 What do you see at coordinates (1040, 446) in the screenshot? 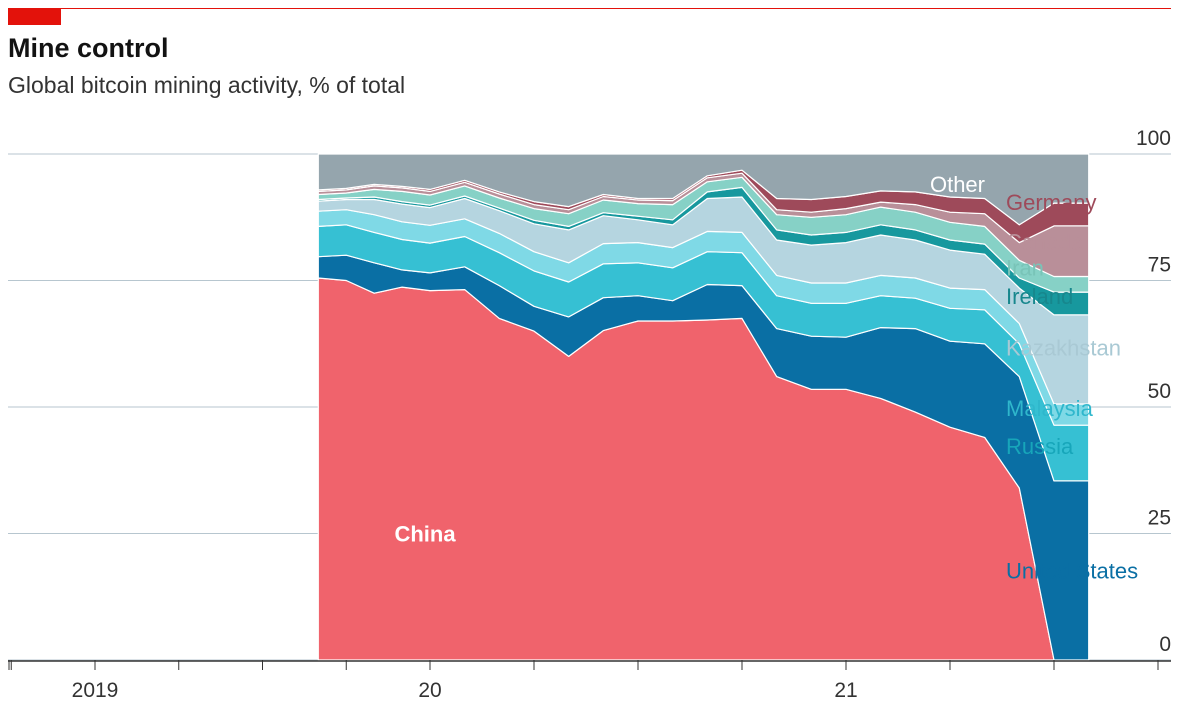
I see `series-label-russia: Russia` at bounding box center [1040, 446].